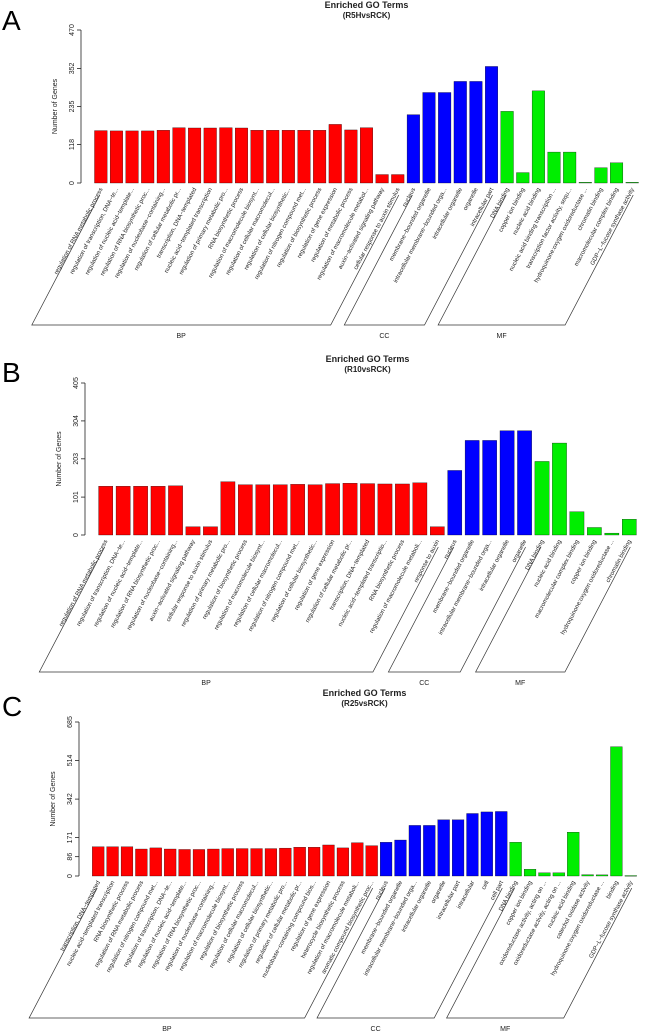 The image size is (647, 1035). Describe the element at coordinates (70, 838) in the screenshot. I see `y-tick-label: 171` at that location.